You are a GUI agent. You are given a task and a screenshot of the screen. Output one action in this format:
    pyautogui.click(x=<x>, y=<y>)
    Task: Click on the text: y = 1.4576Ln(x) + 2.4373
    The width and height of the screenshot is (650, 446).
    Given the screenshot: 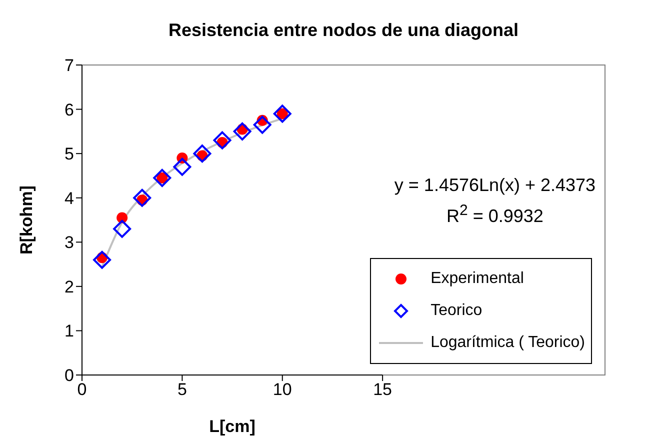 What is the action you would take?
    pyautogui.click(x=495, y=185)
    